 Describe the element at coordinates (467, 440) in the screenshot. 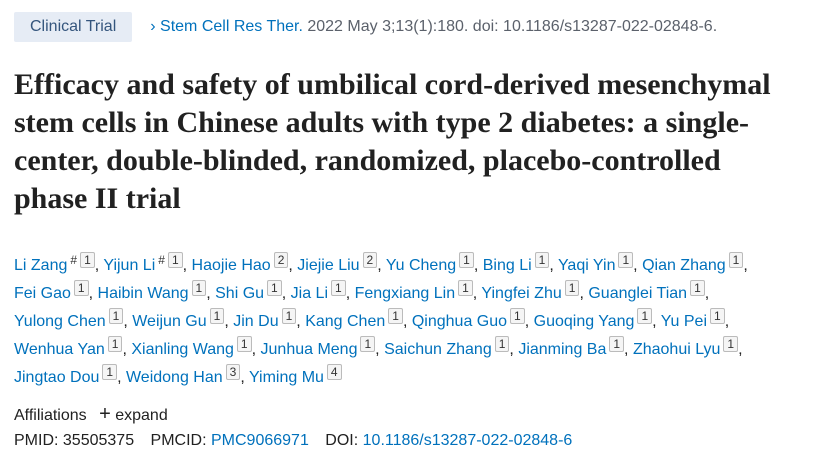

I see `doi: 10.1186/s13287-022-02848-6` at that location.